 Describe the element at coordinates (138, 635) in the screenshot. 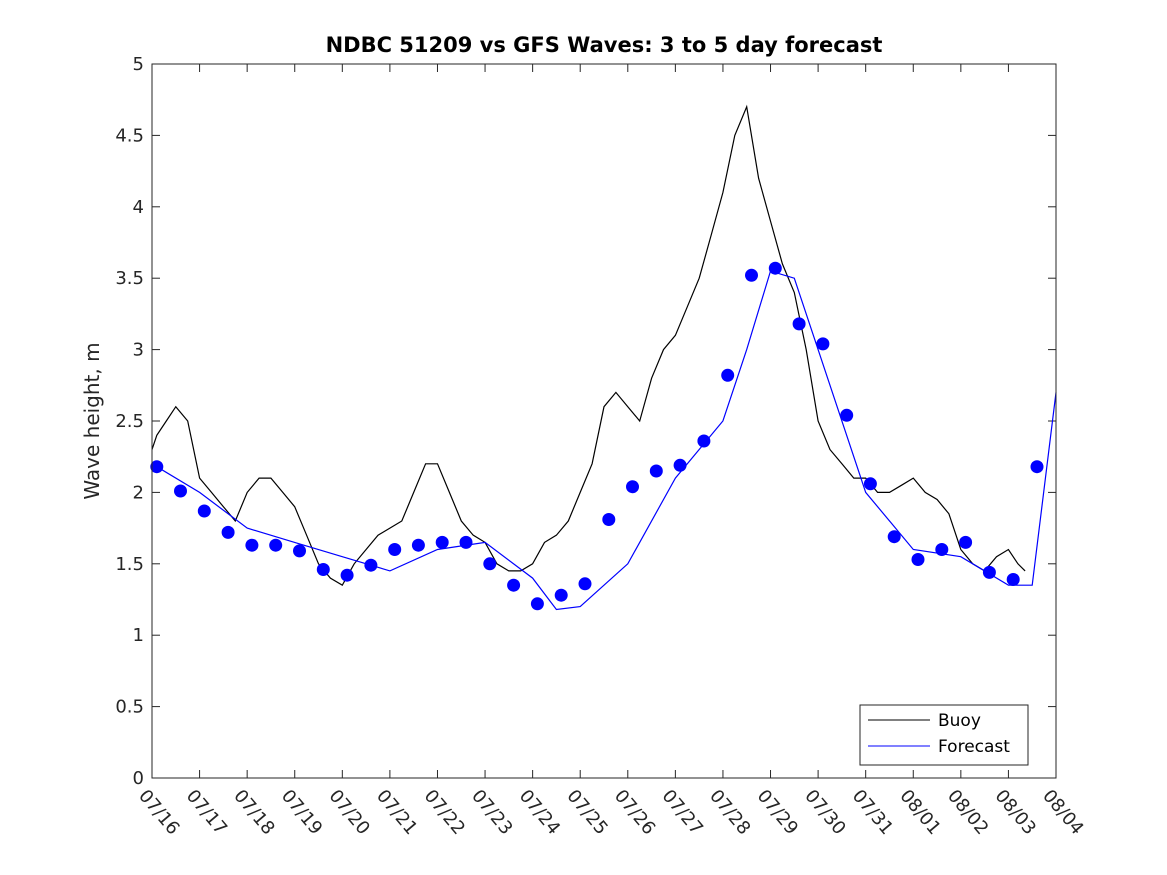

I see `y-tick-label: 1` at that location.